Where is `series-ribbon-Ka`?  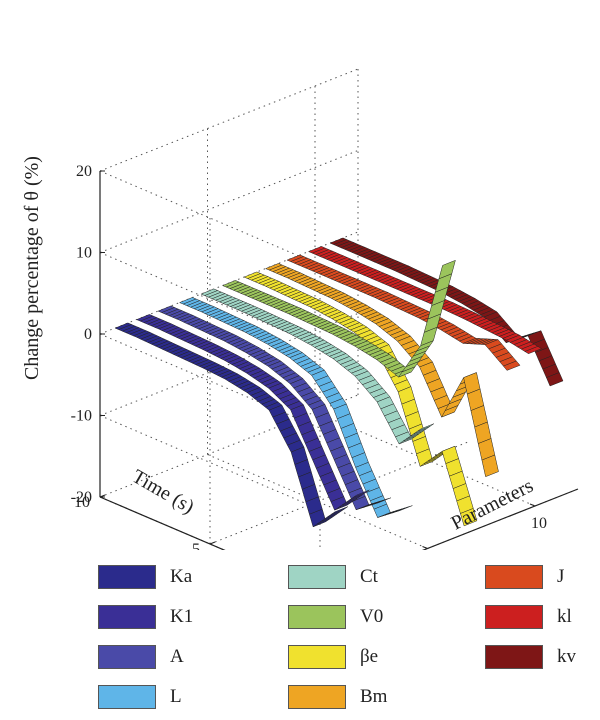 series-ribbon-Ka is located at coordinates (231, 425).